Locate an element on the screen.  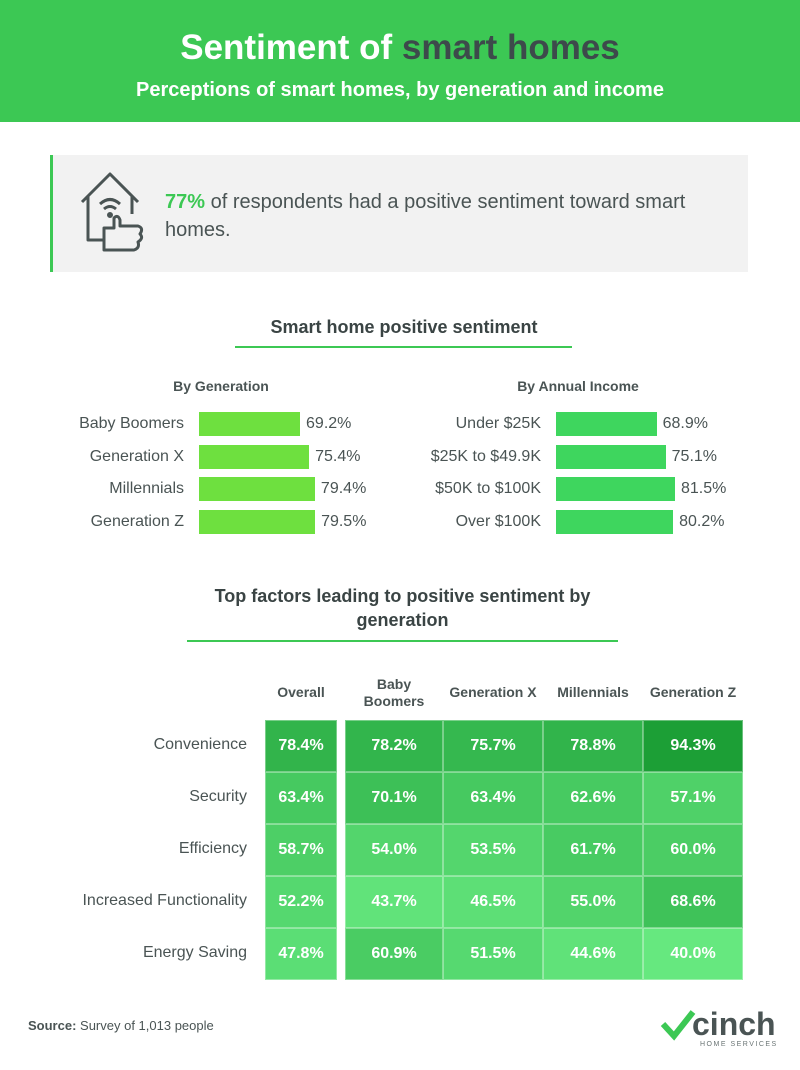
value-label: 79.4% is located at coordinates (343, 488).